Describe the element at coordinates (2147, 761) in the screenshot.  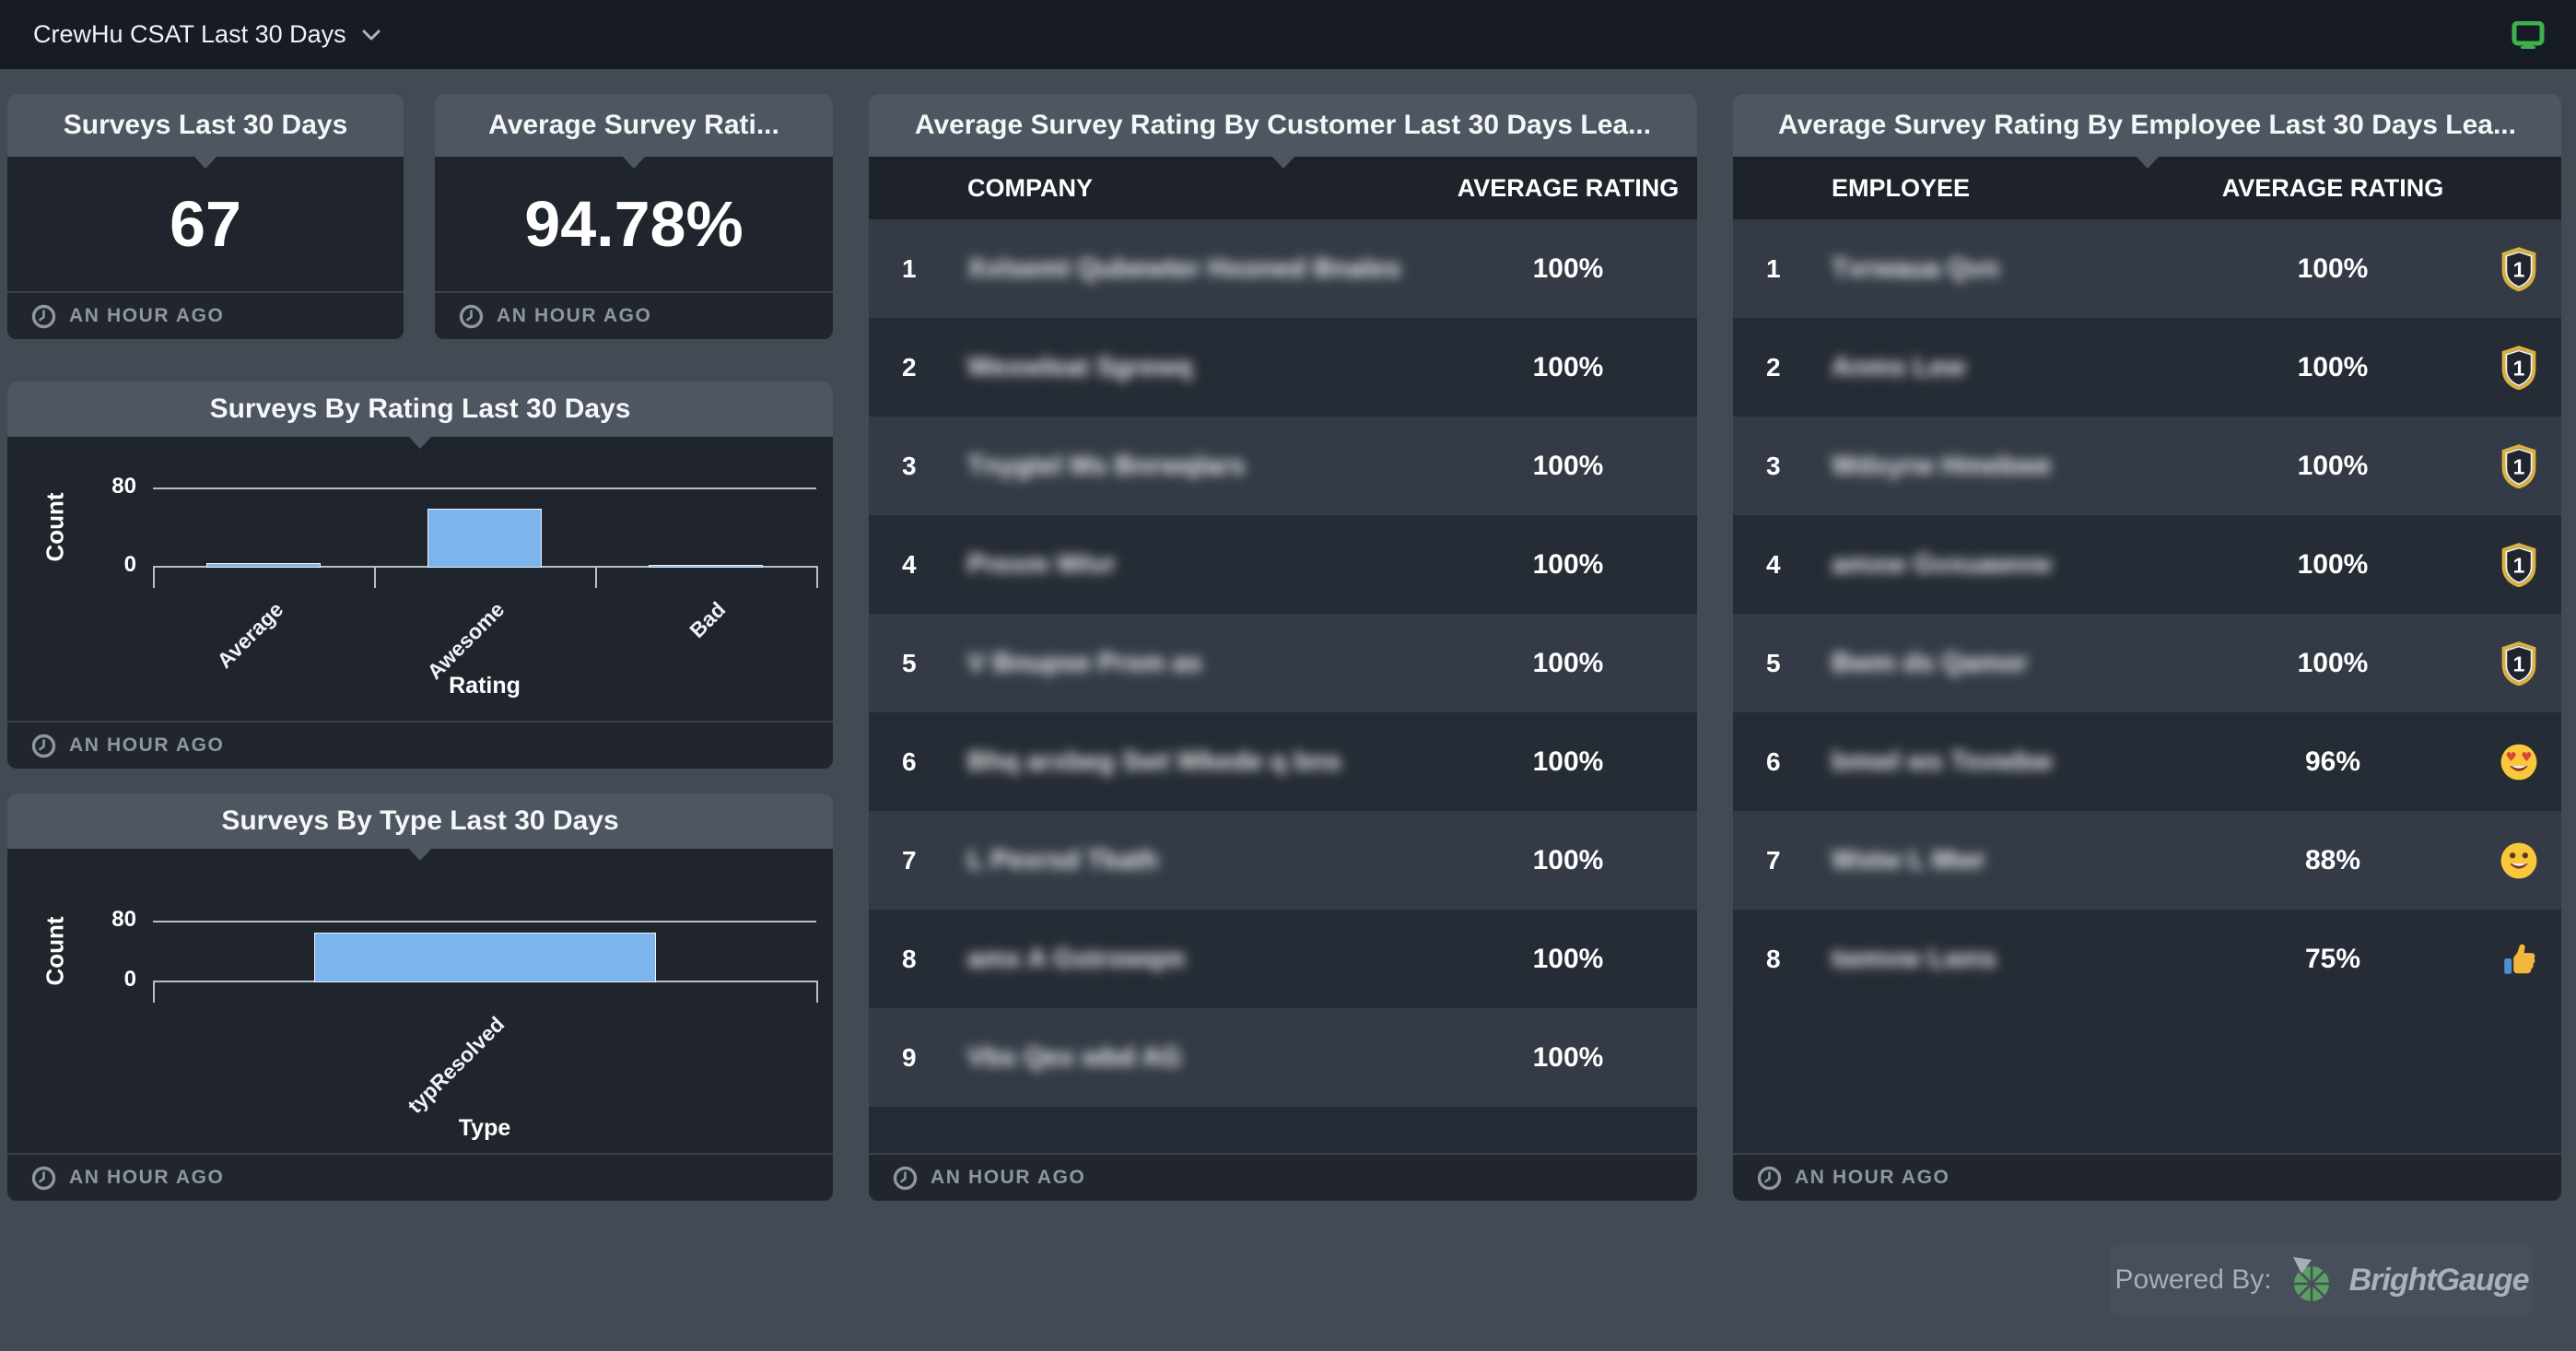
I see `table-row: 6 bmwl ws Tsvwbw 96% ♥ ♥` at that location.